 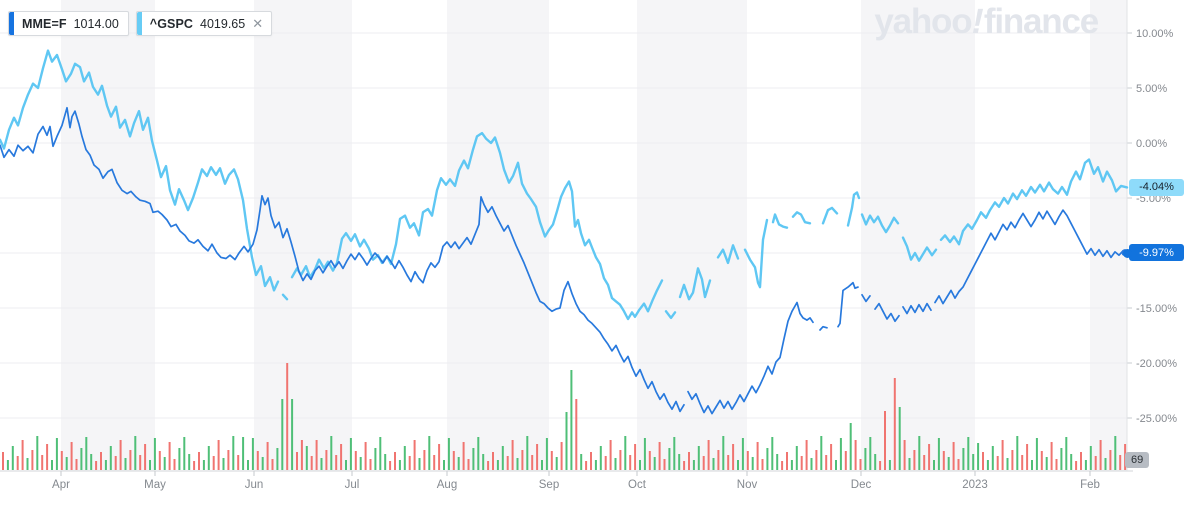 What do you see at coordinates (44, 23) in the screenshot?
I see `ticker-symbol: MME=F` at bounding box center [44, 23].